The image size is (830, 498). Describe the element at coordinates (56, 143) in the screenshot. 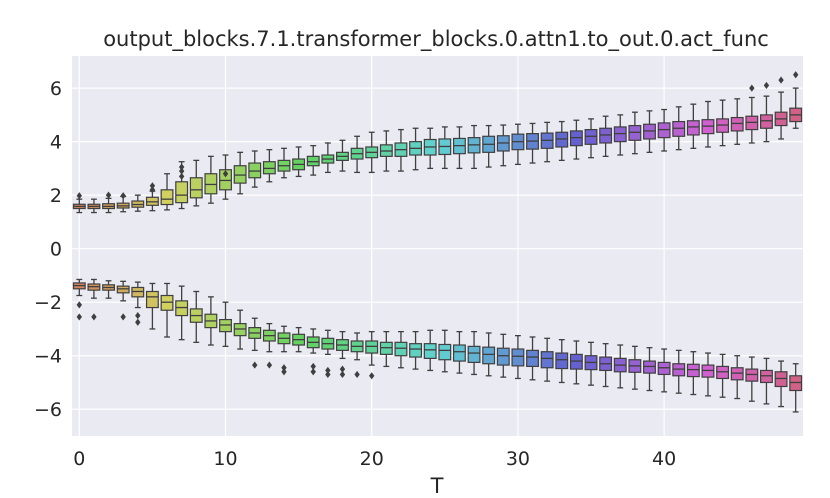

I see `y-tick-label: 4` at that location.